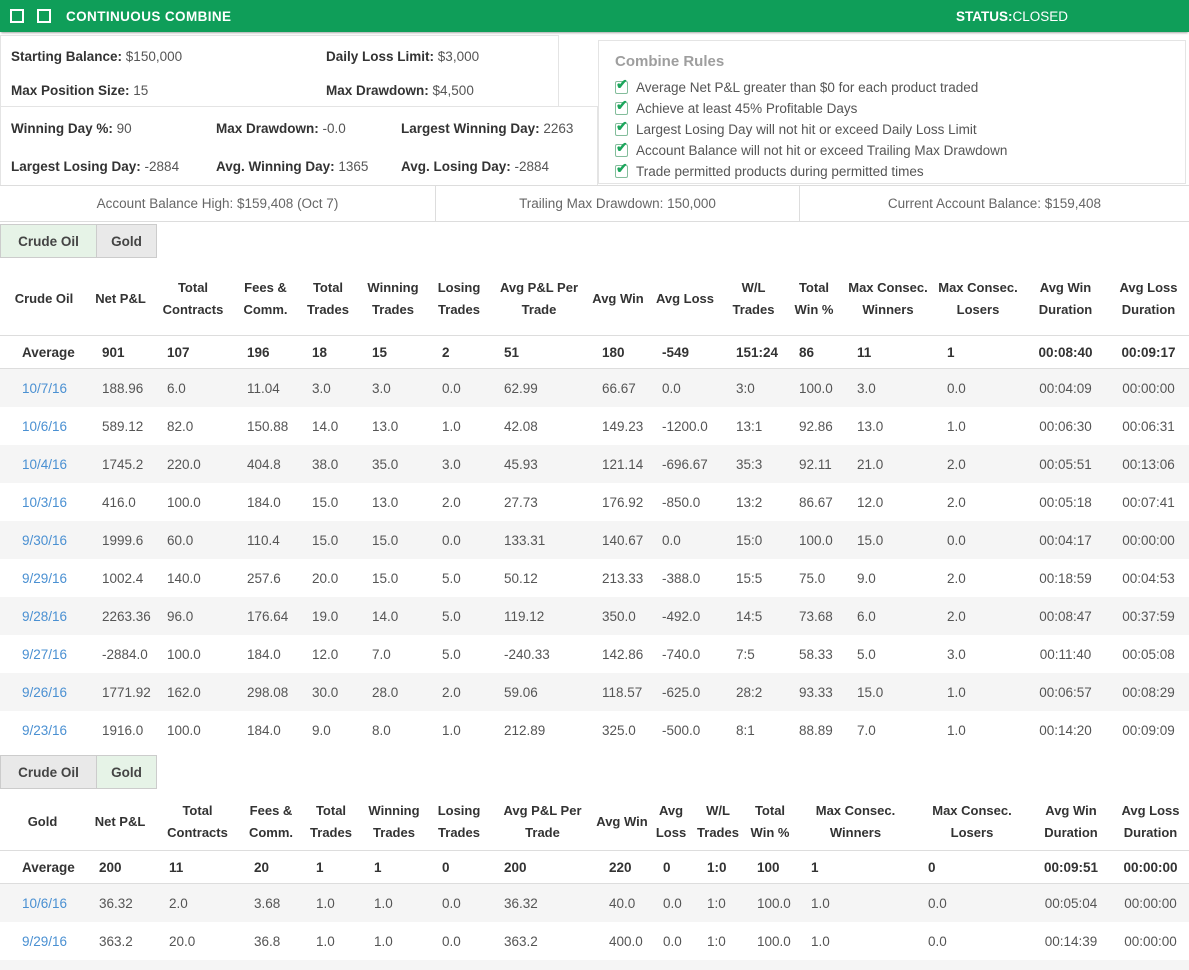 The width and height of the screenshot is (1189, 970). Describe the element at coordinates (623, 578) in the screenshot. I see `cell: 213.33` at that location.